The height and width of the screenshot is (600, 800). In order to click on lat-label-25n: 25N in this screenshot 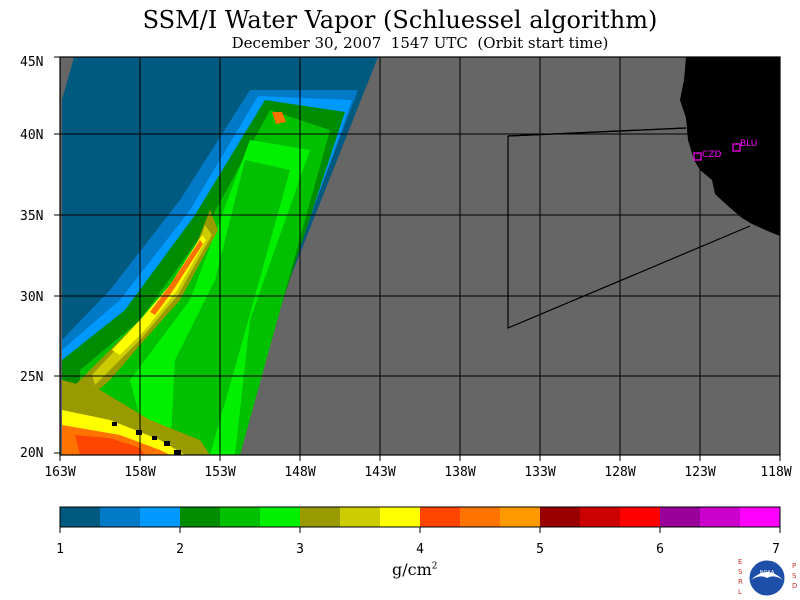, I will do `click(31, 377)`.